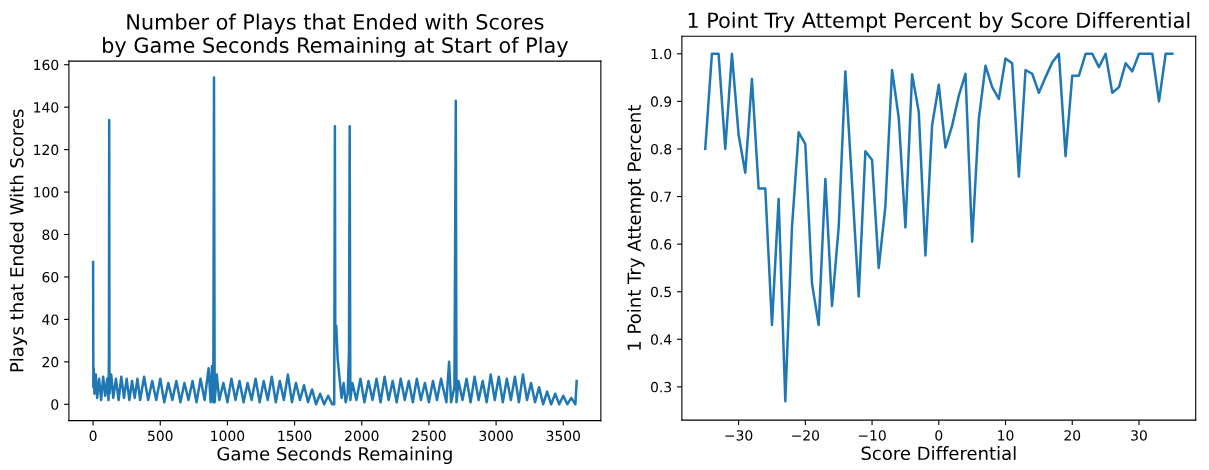  What do you see at coordinates (739, 435) in the screenshot?
I see `x-tick-label: −30` at bounding box center [739, 435].